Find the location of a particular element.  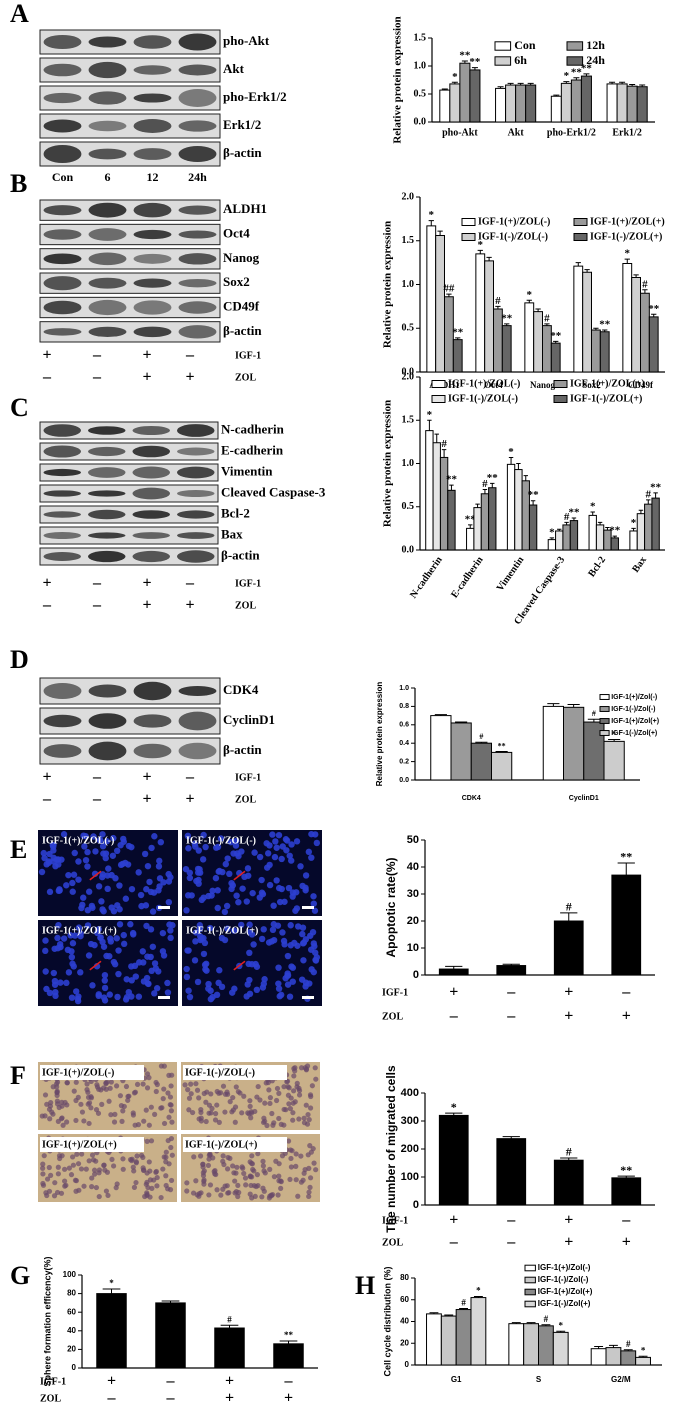

y-tick-label: 0 is located at coordinates (416, 975).